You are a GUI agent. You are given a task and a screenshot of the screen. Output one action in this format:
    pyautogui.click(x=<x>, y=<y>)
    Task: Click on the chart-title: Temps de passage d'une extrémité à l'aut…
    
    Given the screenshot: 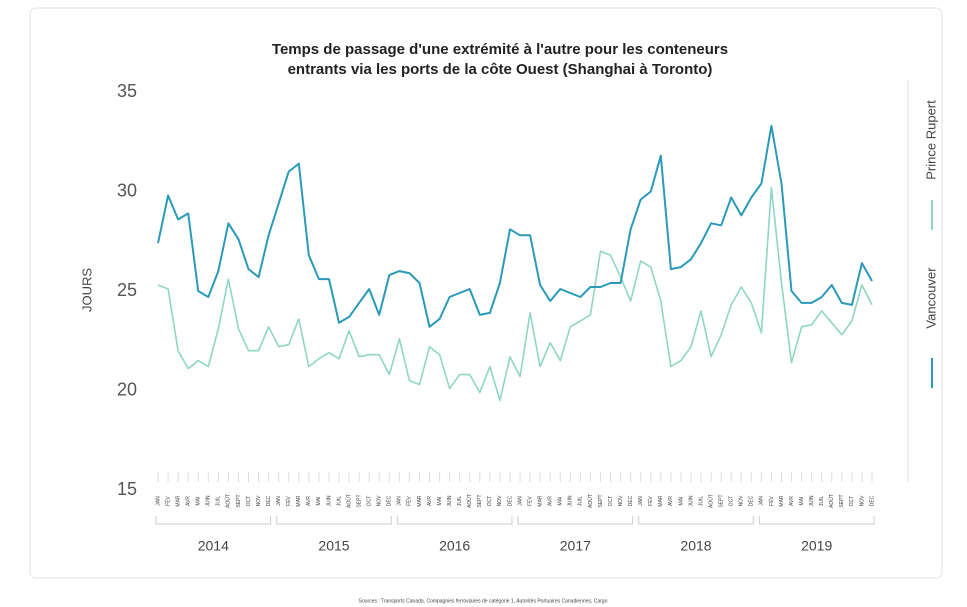 What is the action you would take?
    pyautogui.click(x=500, y=49)
    